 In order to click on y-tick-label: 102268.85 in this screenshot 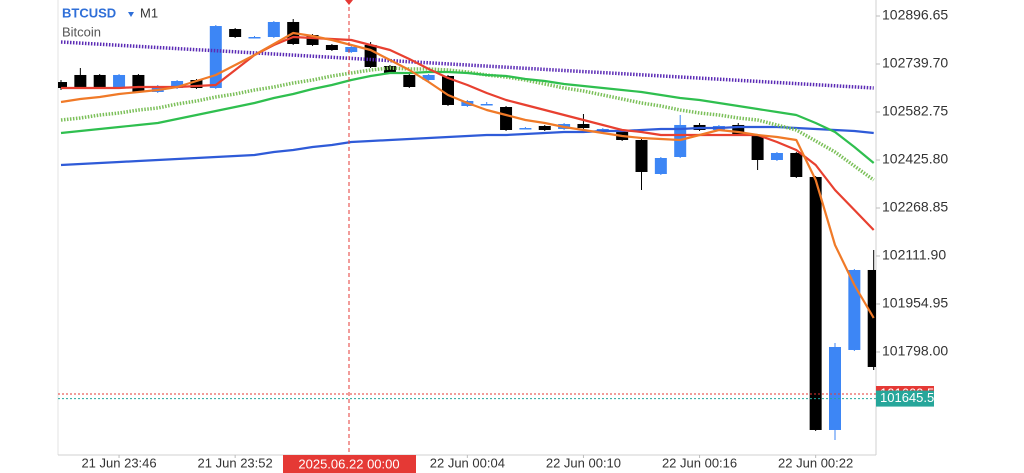, I will do `click(915, 207)`.